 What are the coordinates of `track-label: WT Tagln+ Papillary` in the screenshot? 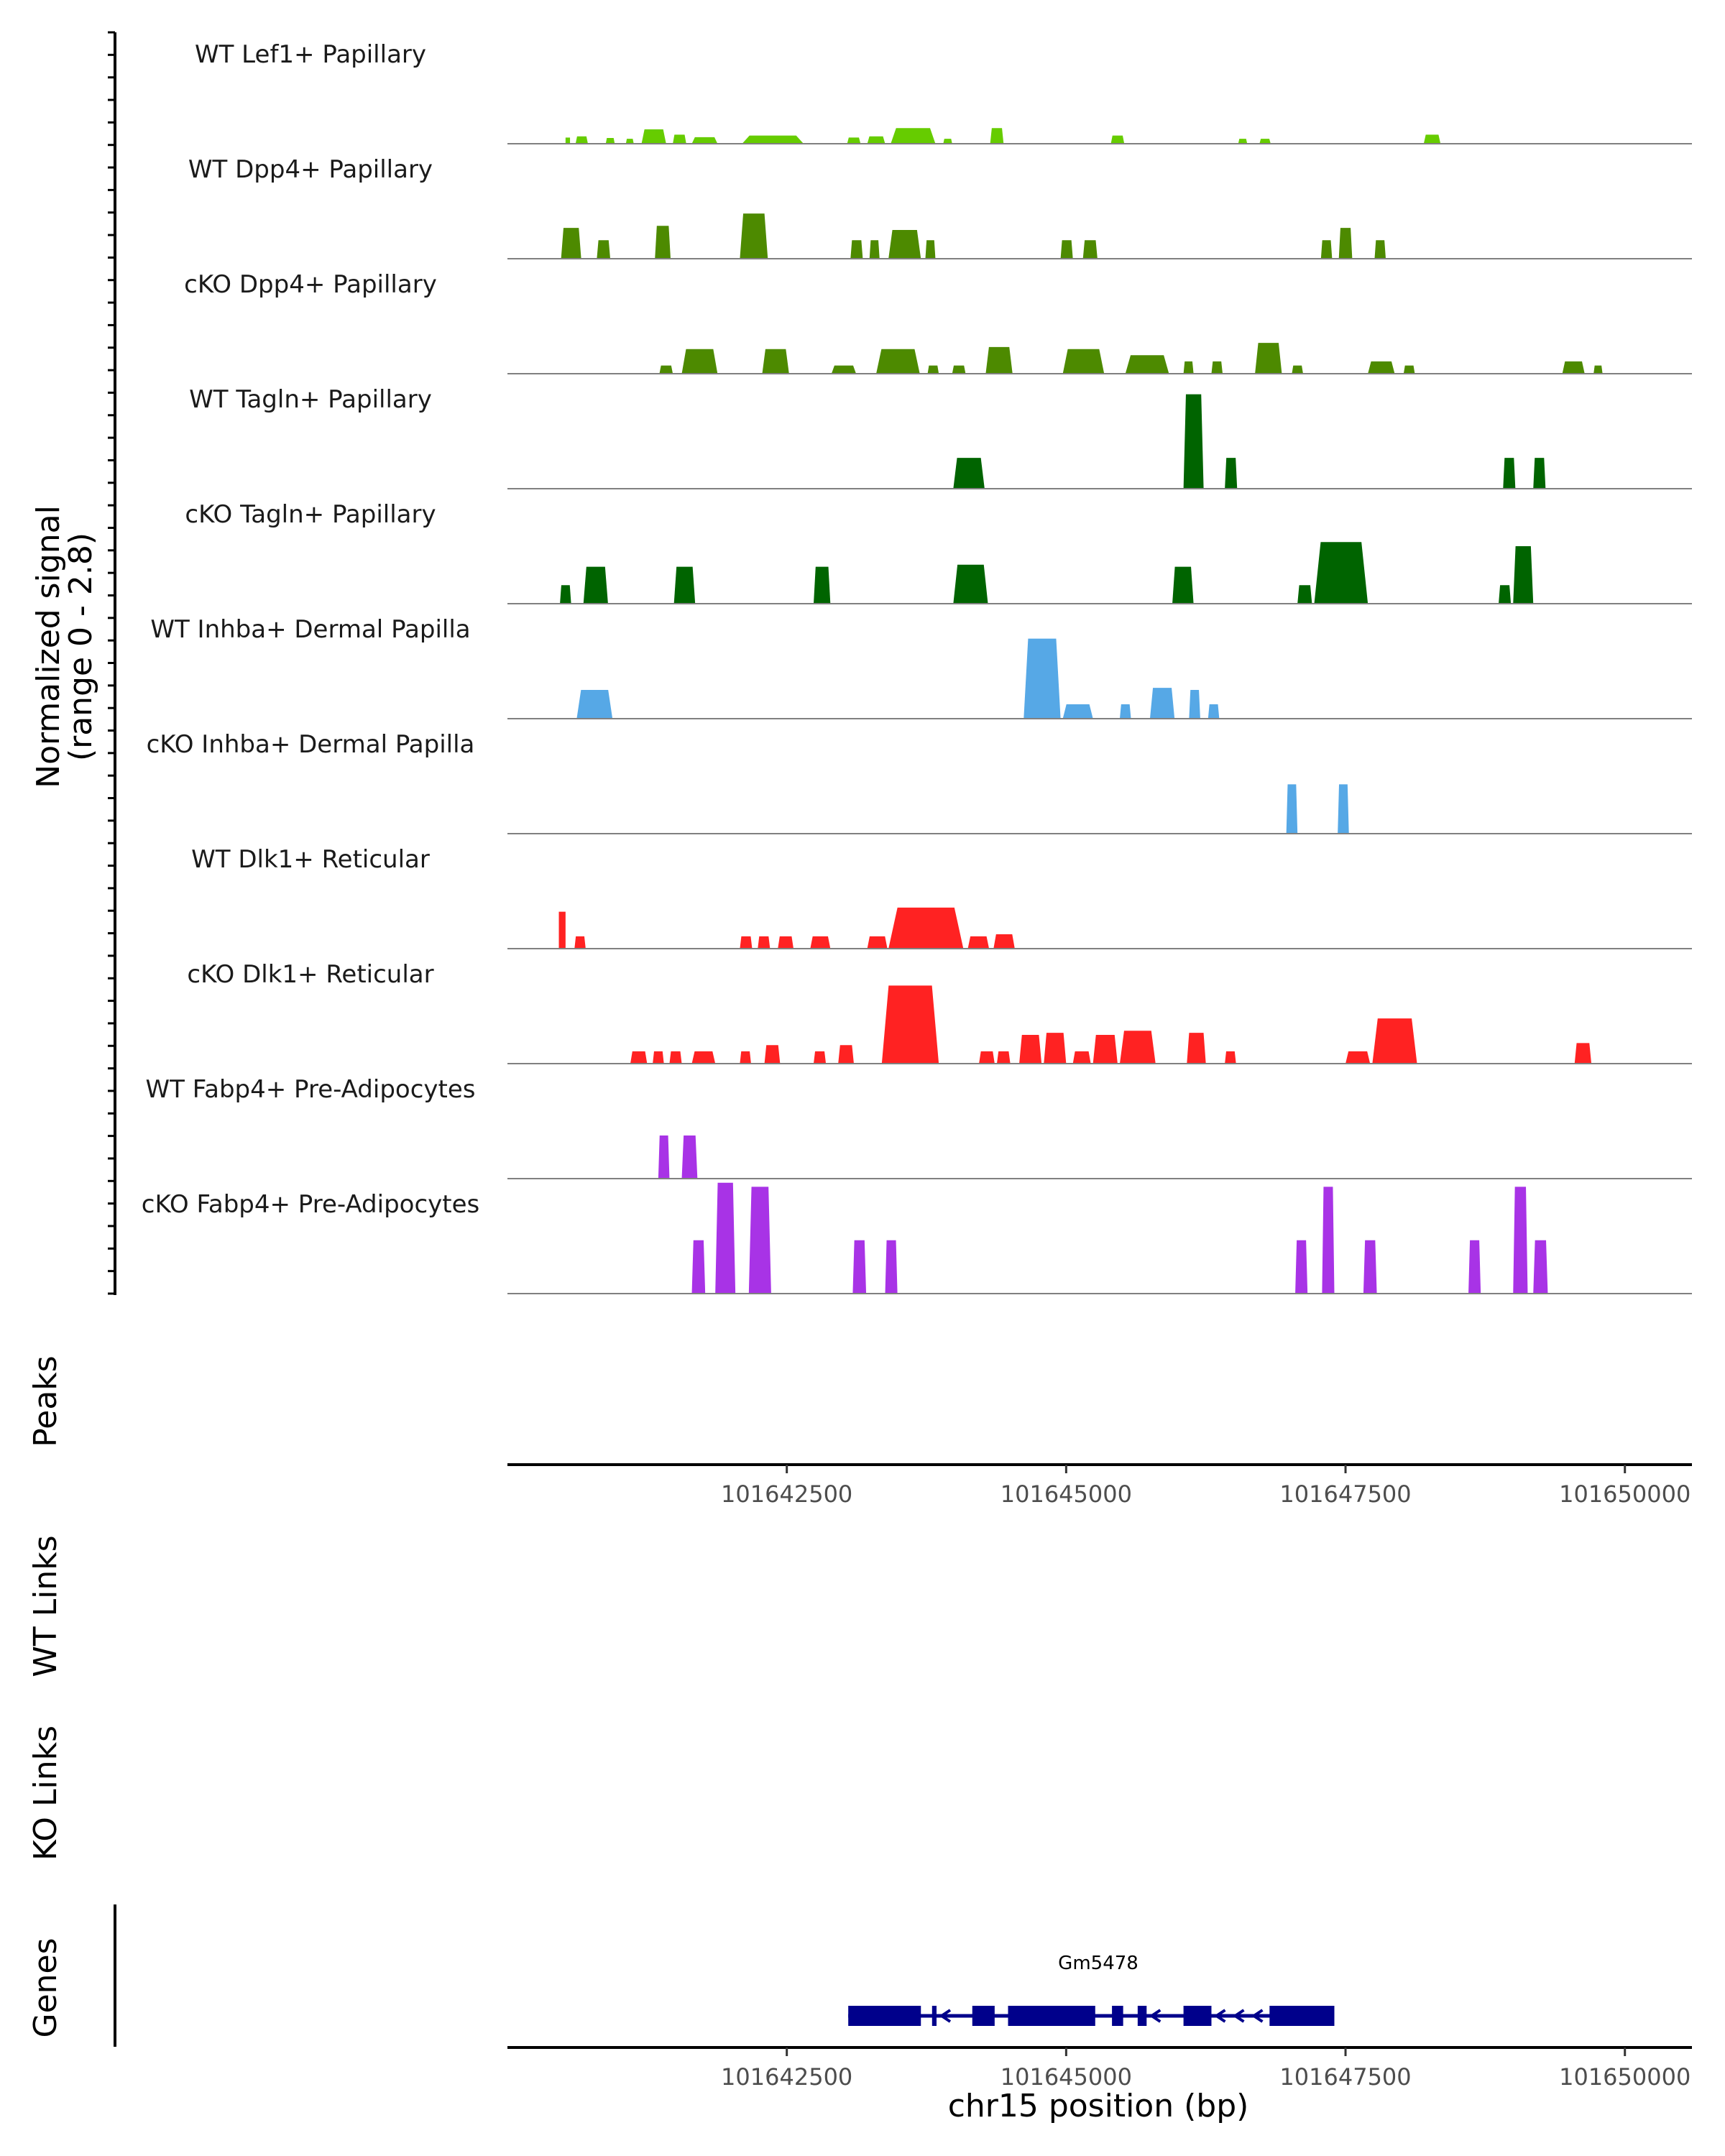 It's located at (310, 399).